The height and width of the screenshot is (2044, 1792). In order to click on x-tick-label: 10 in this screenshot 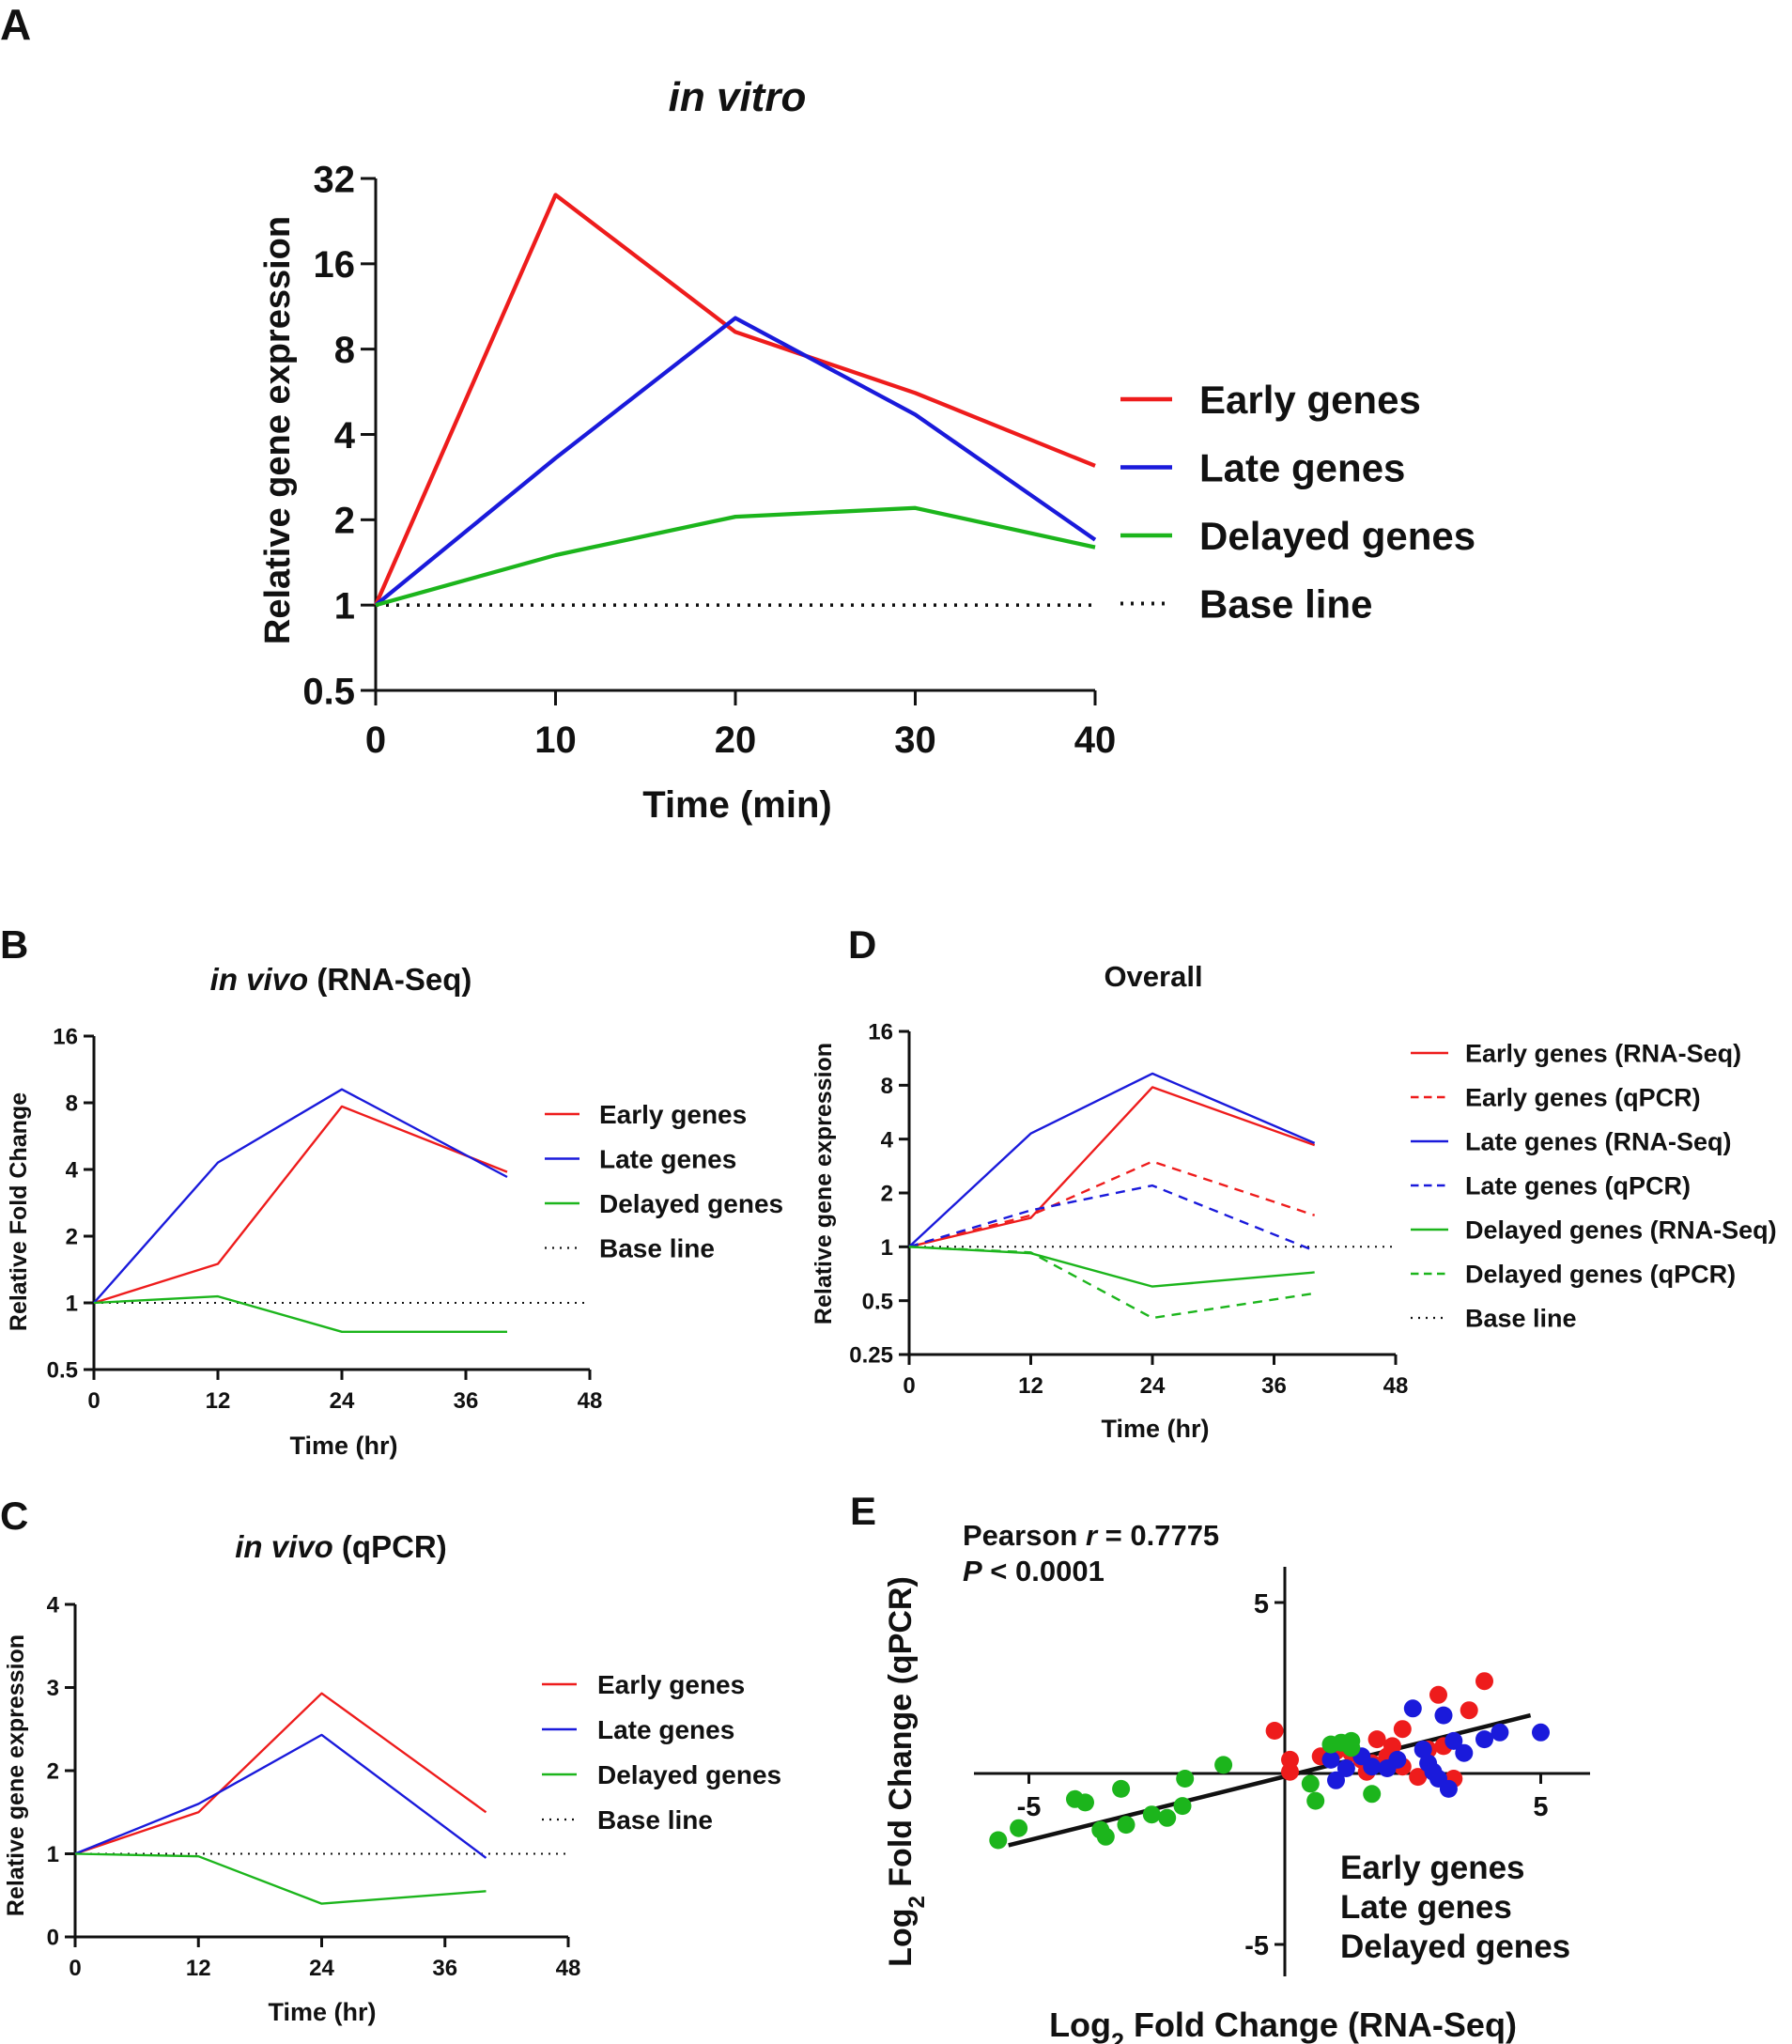, I will do `click(555, 740)`.